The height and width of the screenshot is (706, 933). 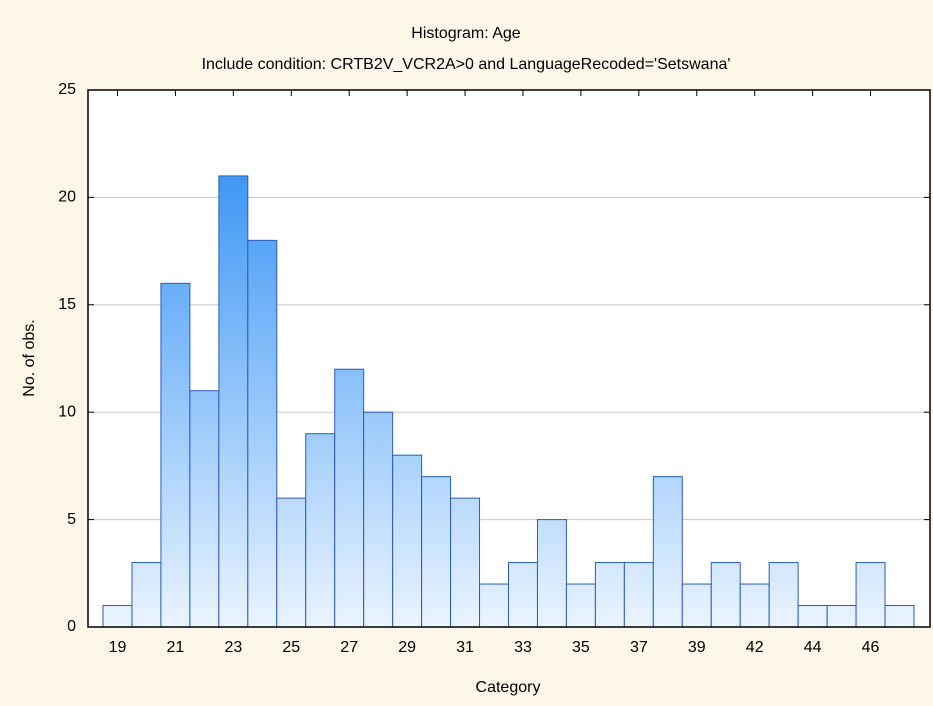 I want to click on y-tick-label: 15, so click(x=67, y=304).